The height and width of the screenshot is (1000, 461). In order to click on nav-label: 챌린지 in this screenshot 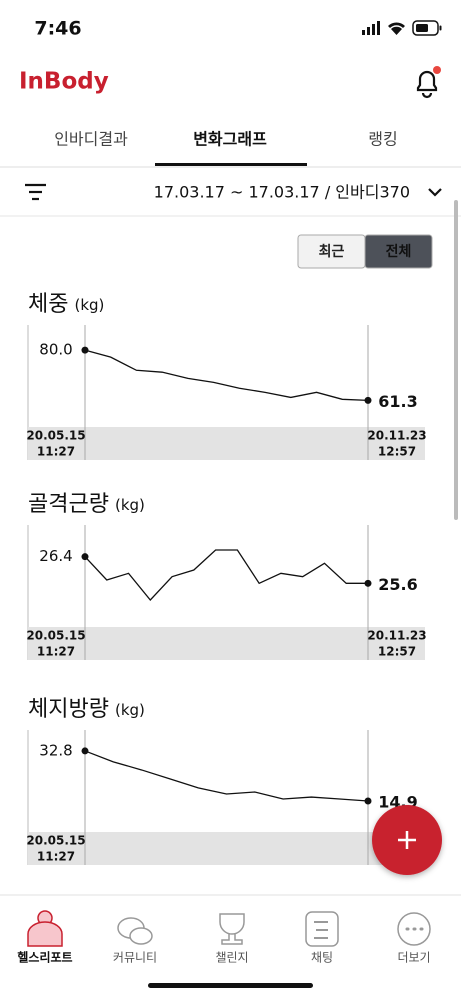, I will do `click(231, 958)`.